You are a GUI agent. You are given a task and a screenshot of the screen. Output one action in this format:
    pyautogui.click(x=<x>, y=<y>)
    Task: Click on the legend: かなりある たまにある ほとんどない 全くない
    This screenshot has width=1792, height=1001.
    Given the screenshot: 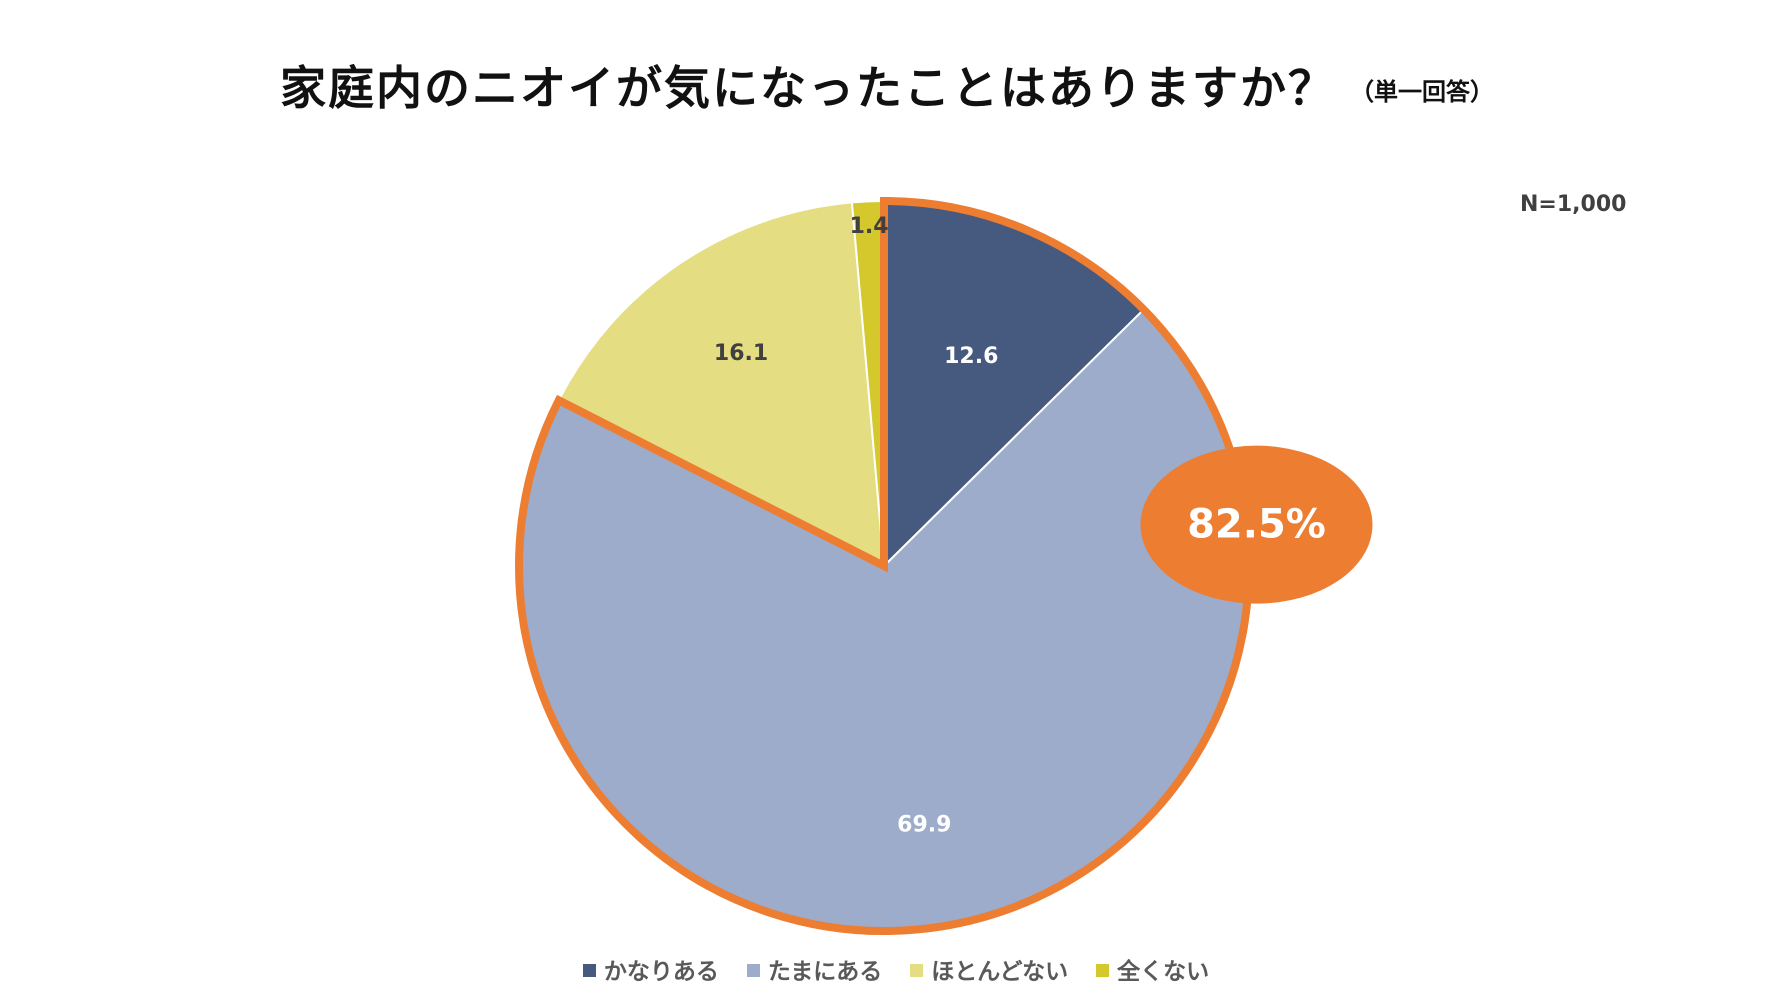 What is the action you would take?
    pyautogui.click(x=896, y=969)
    